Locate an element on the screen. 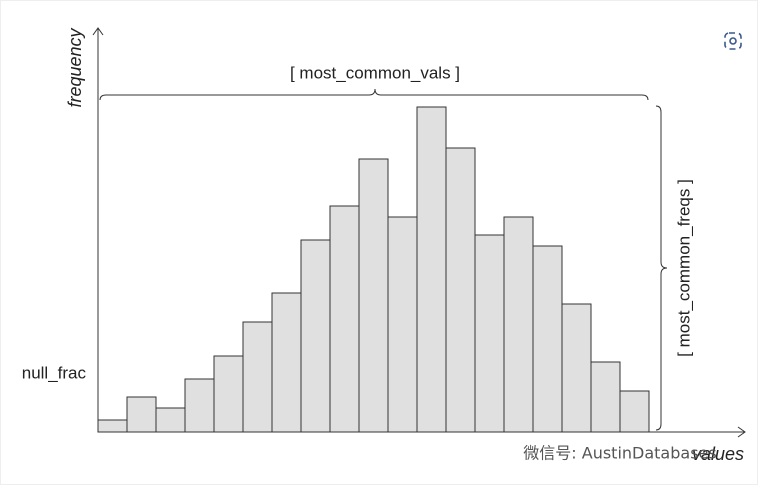 Image resolution: width=758 pixels, height=485 pixels. y-axis-label: frequency is located at coordinates (75, 67).